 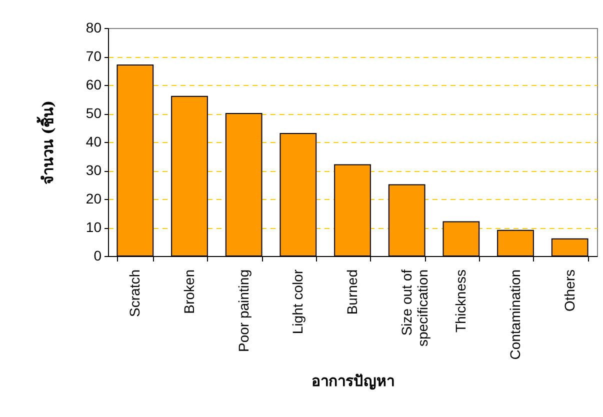 I want to click on x-tick-label: Contamination, so click(x=515, y=315).